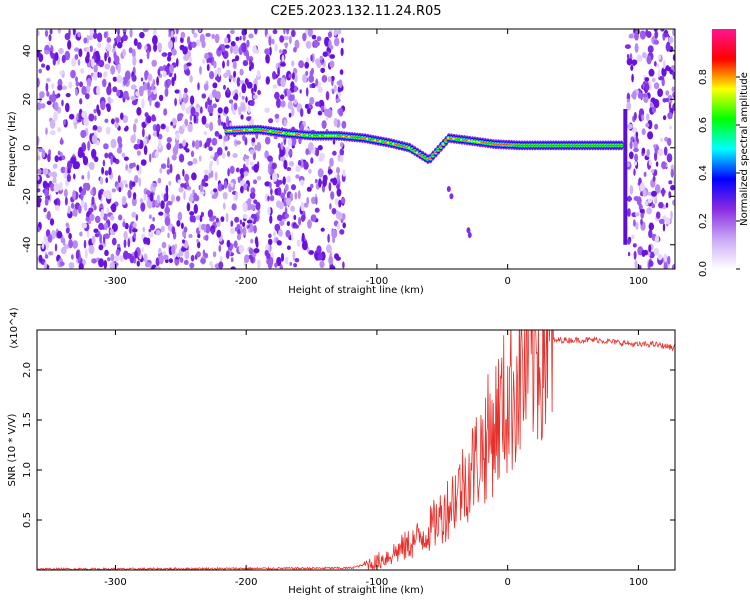 Image resolution: width=750 pixels, height=604 pixels. What do you see at coordinates (115, 582) in the screenshot?
I see `x-tick-label: -300` at bounding box center [115, 582].